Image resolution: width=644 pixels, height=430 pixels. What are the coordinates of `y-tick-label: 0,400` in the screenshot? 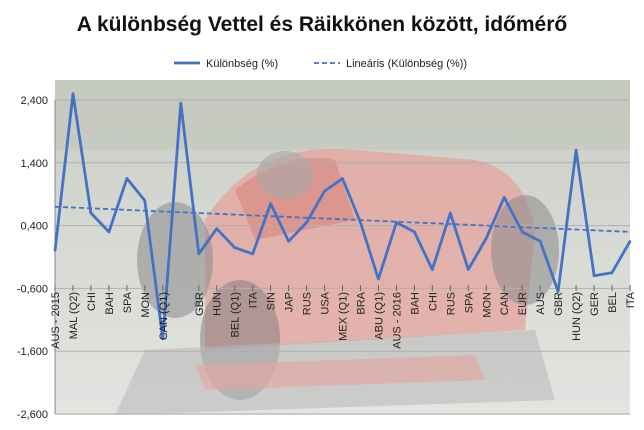 It's located at (34, 227).